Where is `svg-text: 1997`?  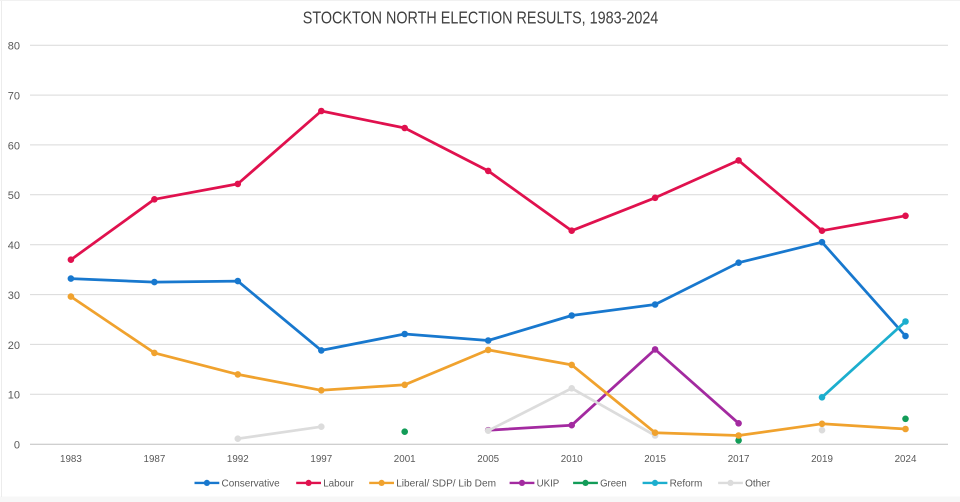 svg-text: 1997 is located at coordinates (321, 459).